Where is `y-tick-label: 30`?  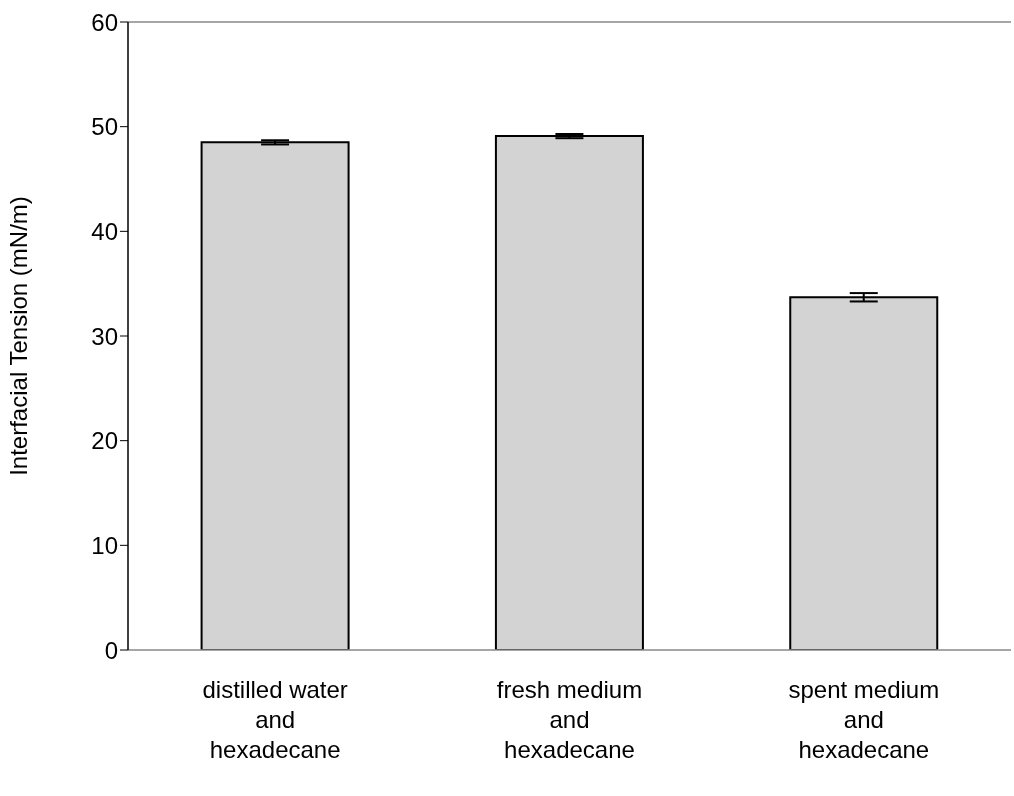
y-tick-label: 30 is located at coordinates (104, 336).